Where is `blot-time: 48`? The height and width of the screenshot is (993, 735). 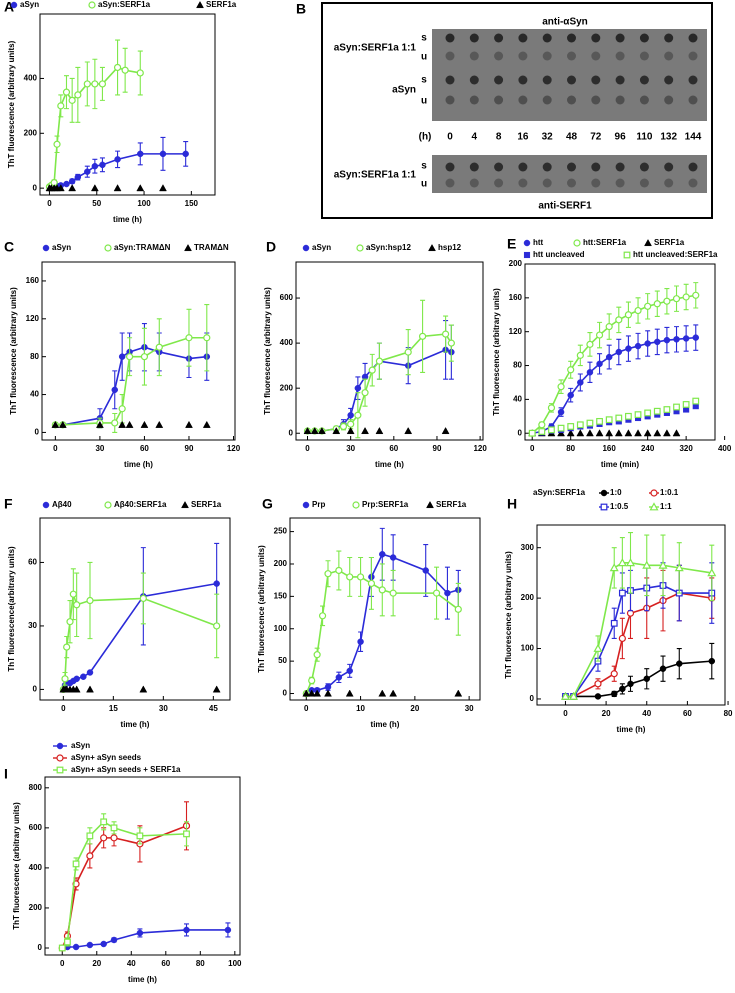
blot-time: 48 is located at coordinates (572, 137).